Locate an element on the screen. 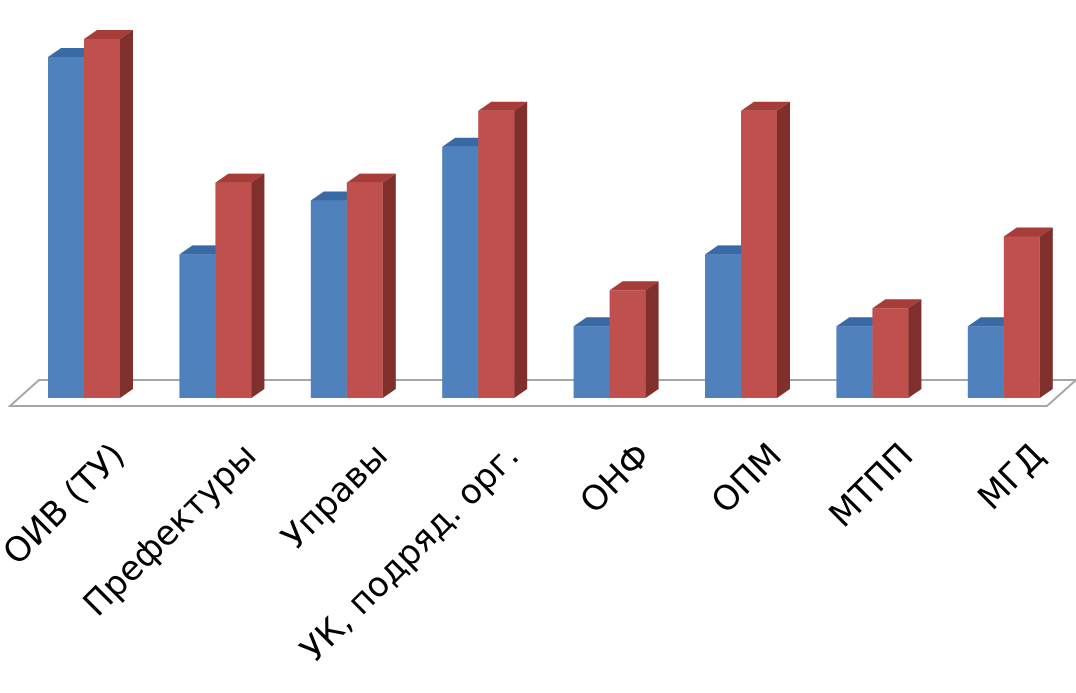 The image size is (1076, 693). x-tick-label: МГД is located at coordinates (1011, 477).